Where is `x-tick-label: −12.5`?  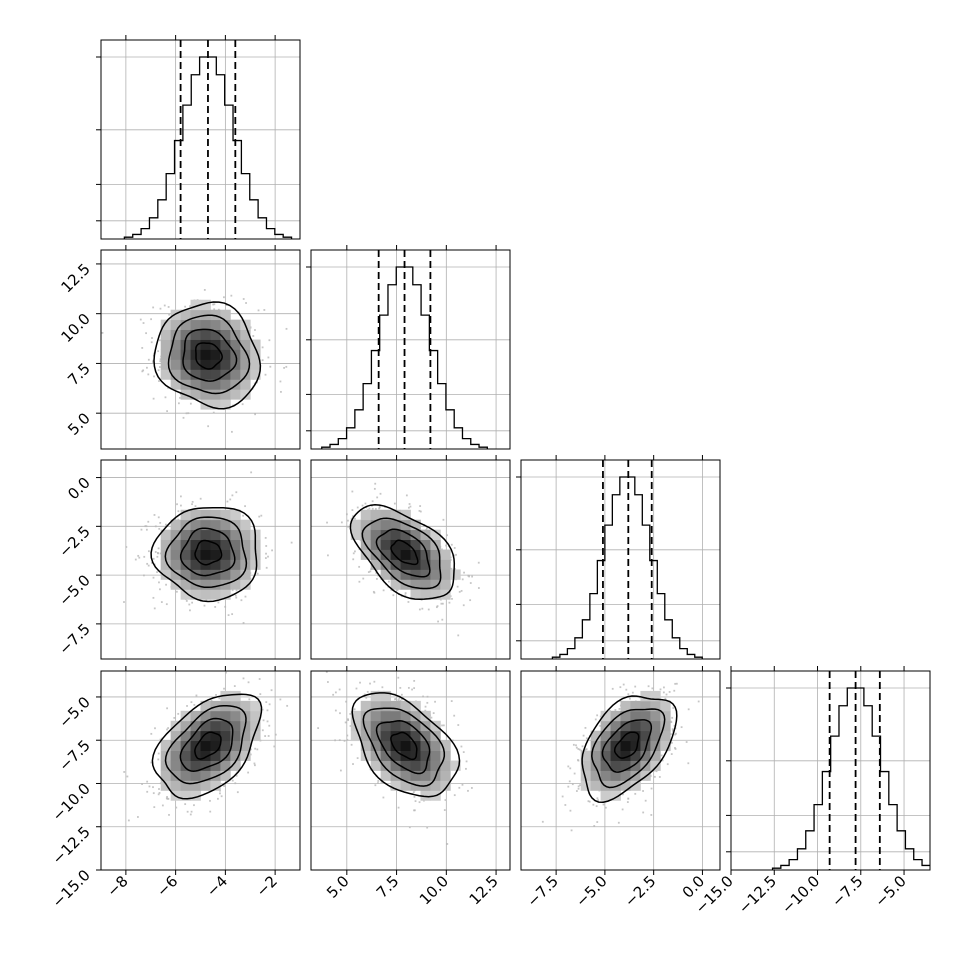
x-tick-label: −12.5 is located at coordinates (757, 894).